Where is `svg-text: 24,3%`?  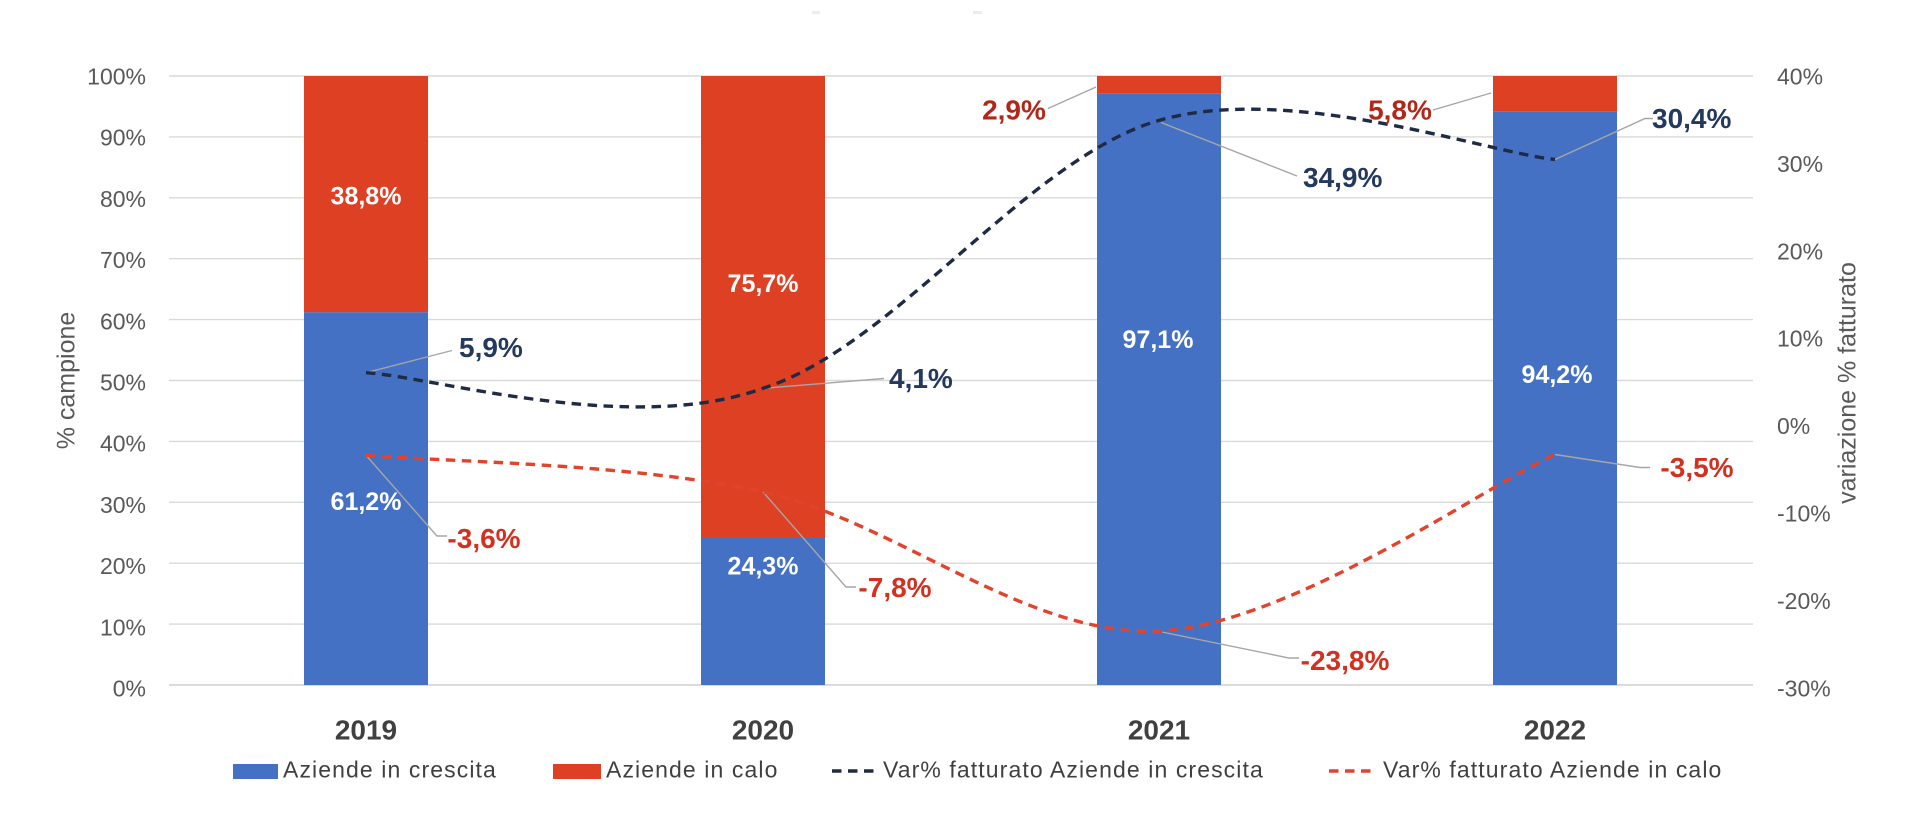
svg-text: 24,3% is located at coordinates (763, 567).